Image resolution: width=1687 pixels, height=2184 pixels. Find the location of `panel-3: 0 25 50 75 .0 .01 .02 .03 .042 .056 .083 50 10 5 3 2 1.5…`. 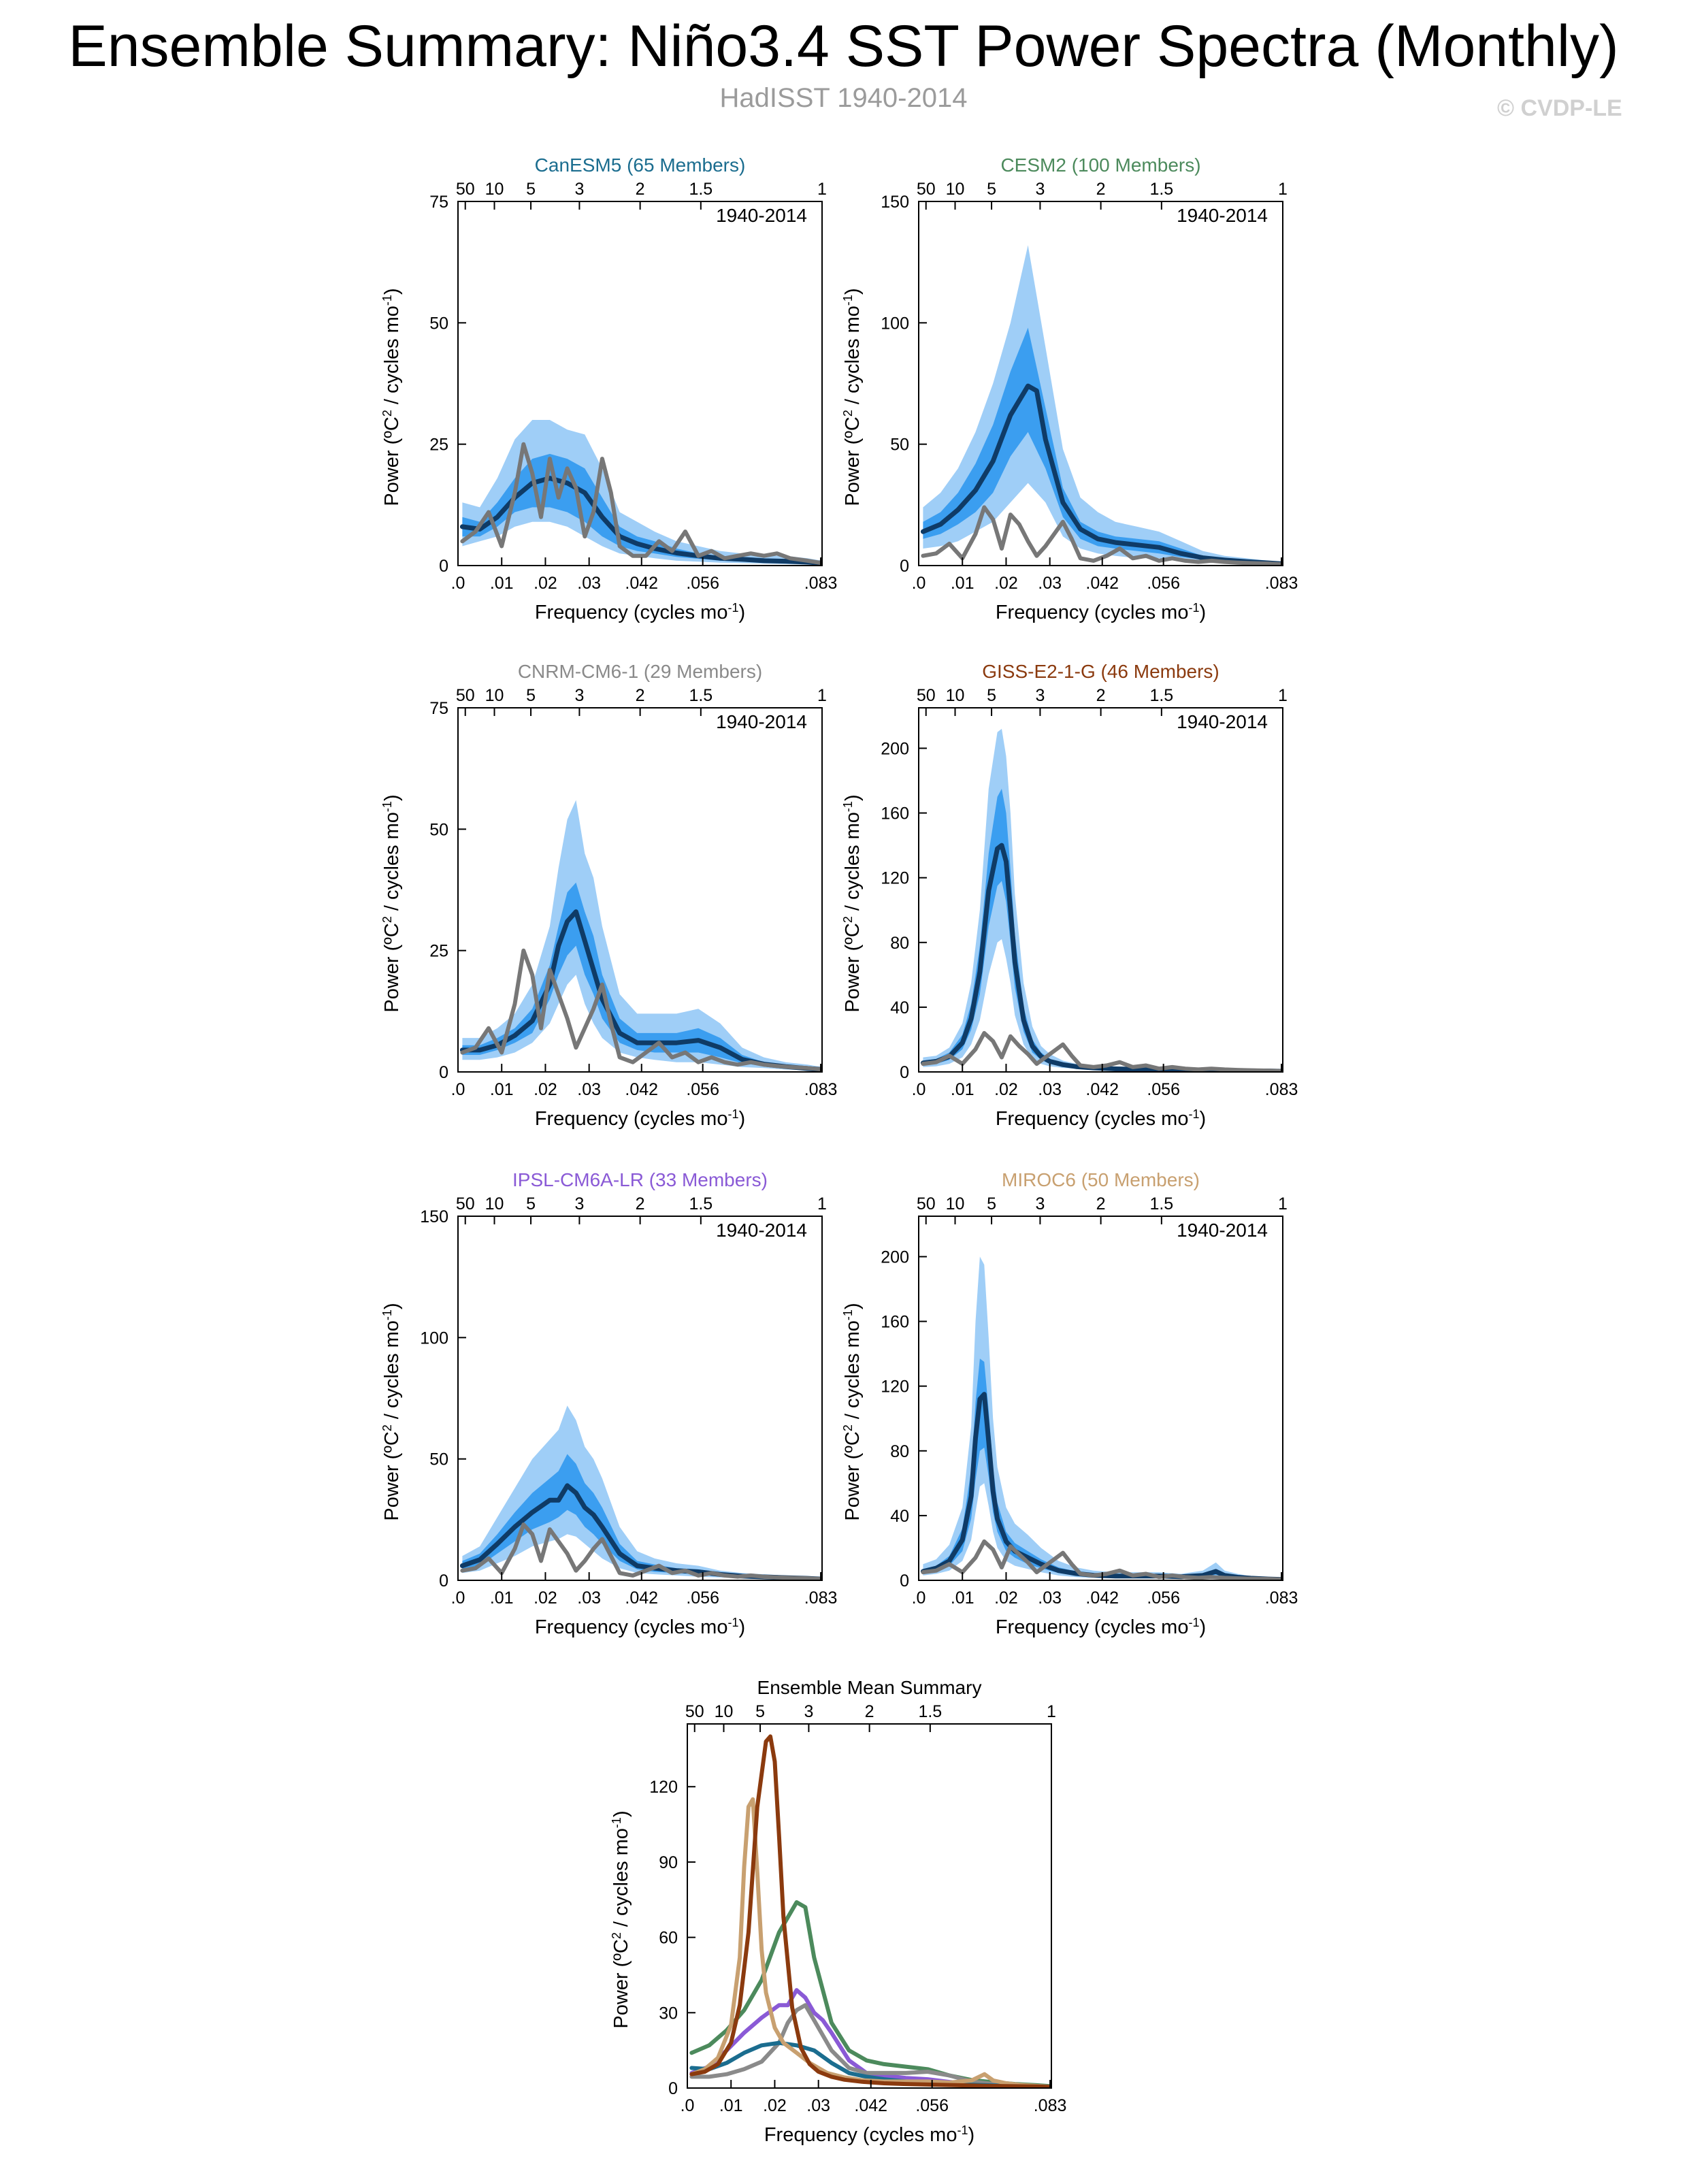

panel-3: 0 25 50 75 .0 .01 .02 .03 .042 .056 .083 50 10 5 3 2 1.5… is located at coordinates (609, 895).